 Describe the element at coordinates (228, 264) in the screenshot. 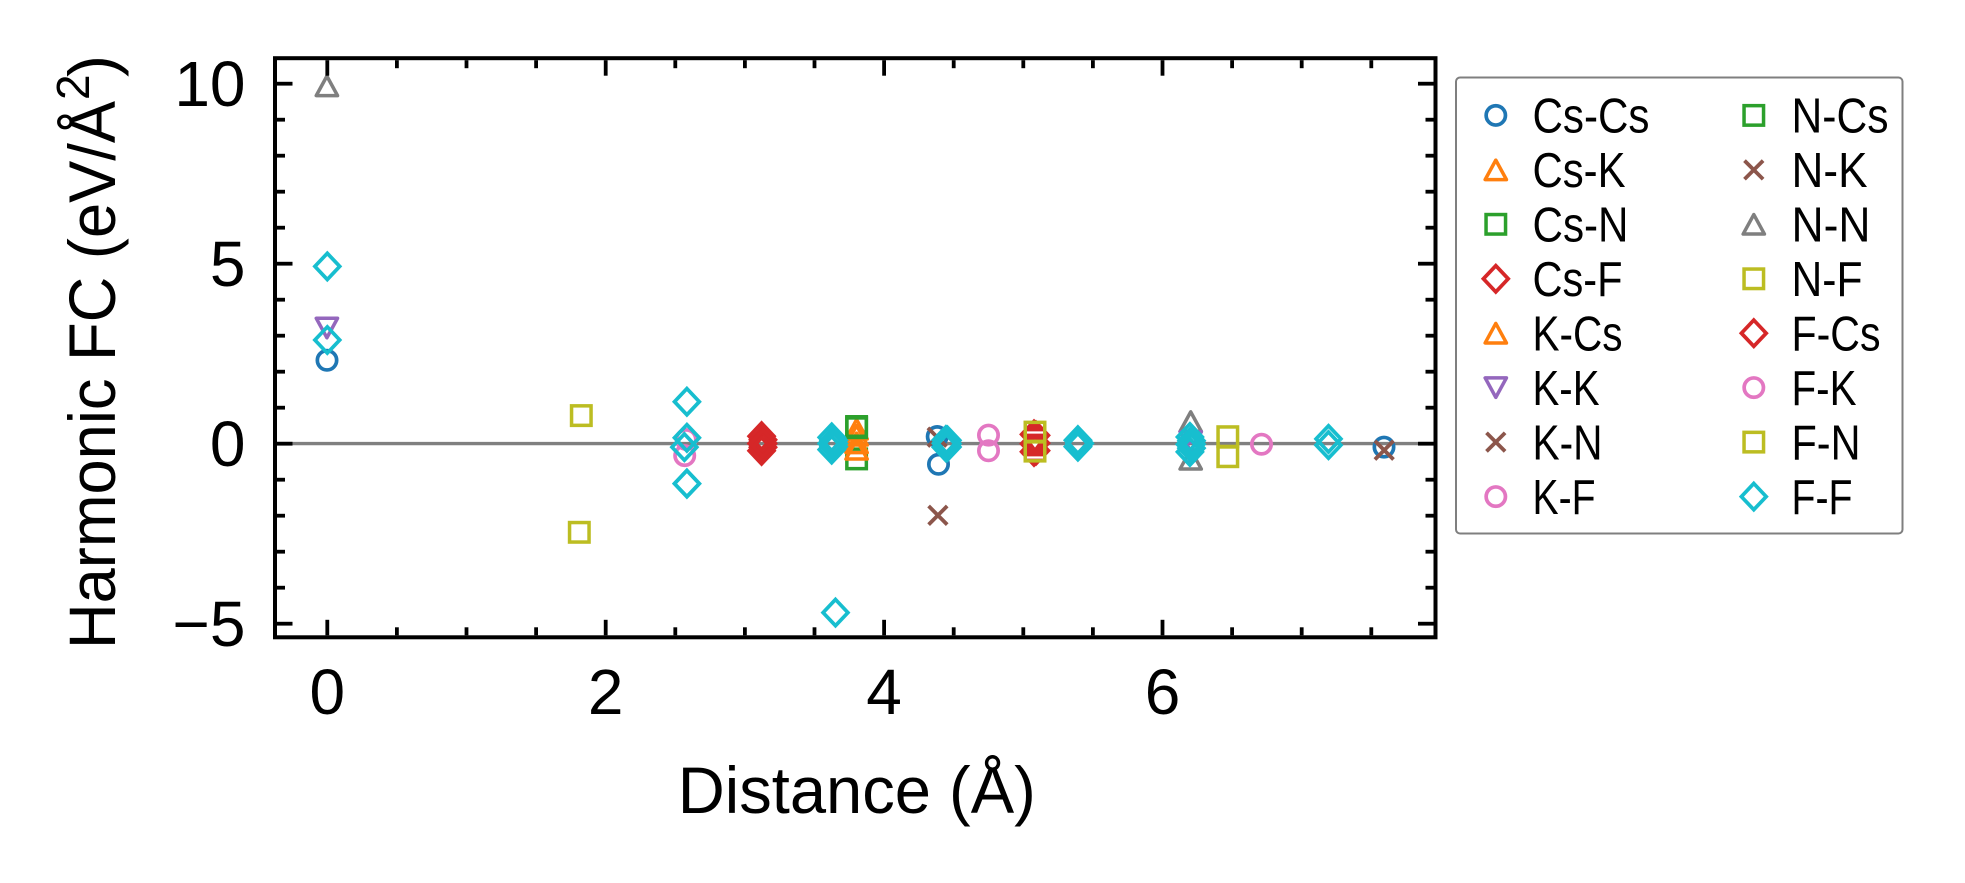

I see `svg-text: 5` at that location.